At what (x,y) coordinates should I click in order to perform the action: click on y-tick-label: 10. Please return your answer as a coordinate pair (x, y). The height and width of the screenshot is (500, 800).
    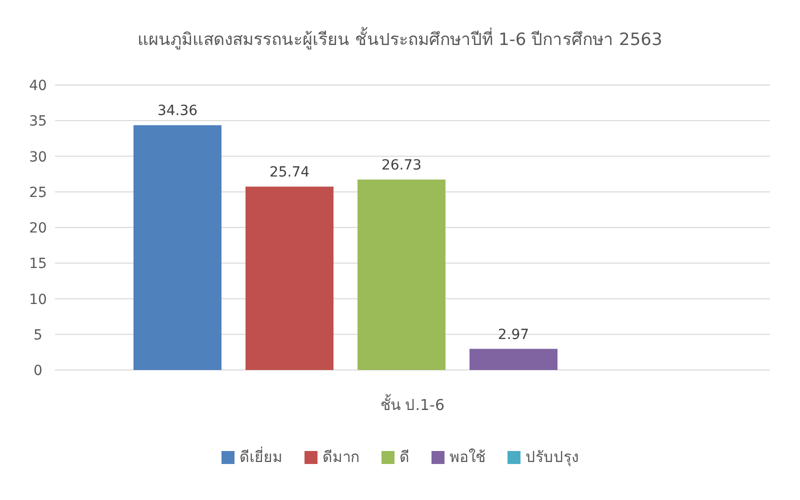
    Looking at the image, I should click on (38, 300).